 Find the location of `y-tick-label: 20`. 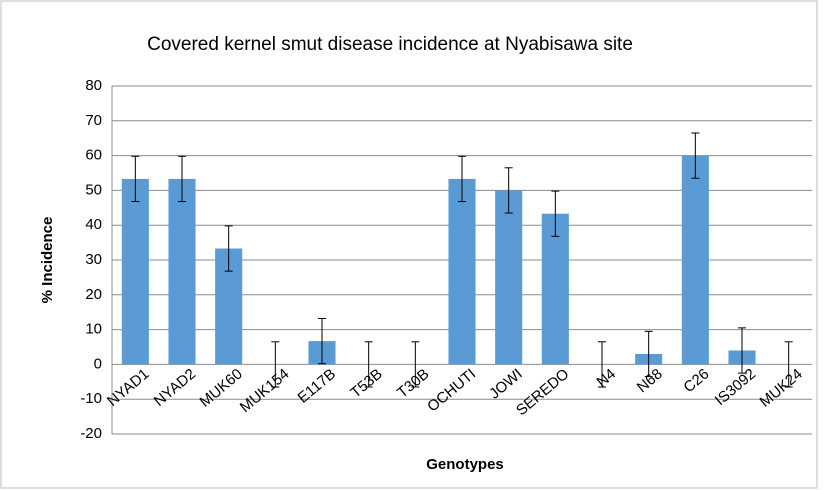

y-tick-label: 20 is located at coordinates (93, 294).